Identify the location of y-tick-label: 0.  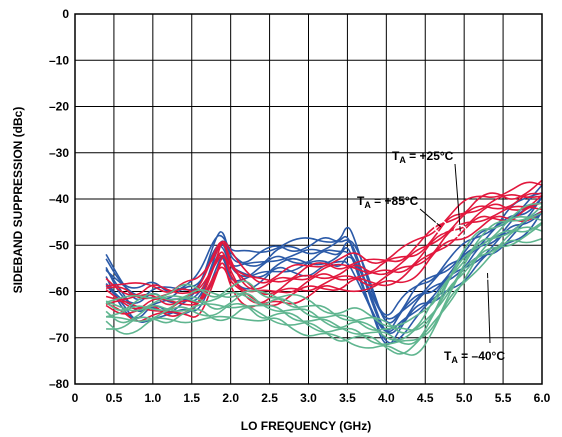
(65, 14).